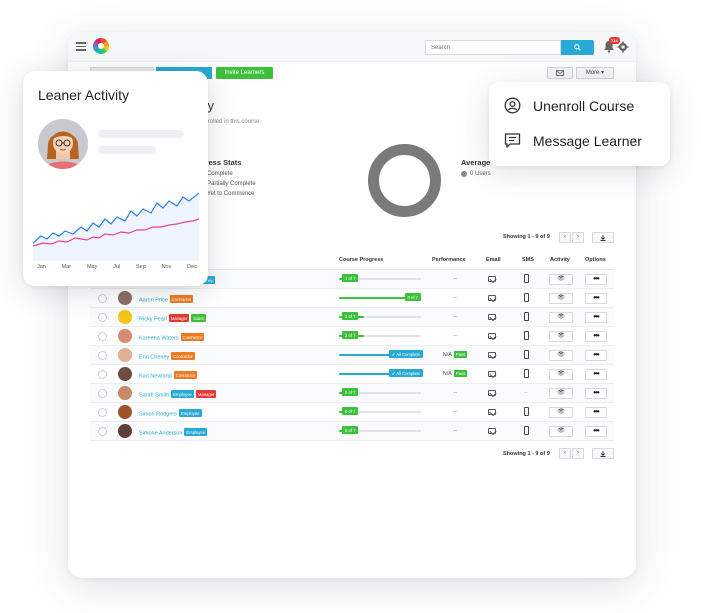 This screenshot has width=701, height=613. I want to click on month-axis: Jan Mar May Jul Sep Nov Dec, so click(117, 267).